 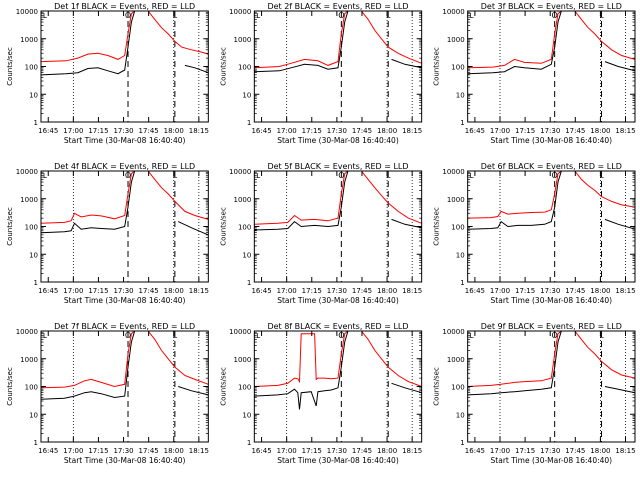 What do you see at coordinates (337, 6) in the screenshot?
I see `panel-title: Det 2f BLACK = Events, RED = LLD` at bounding box center [337, 6].